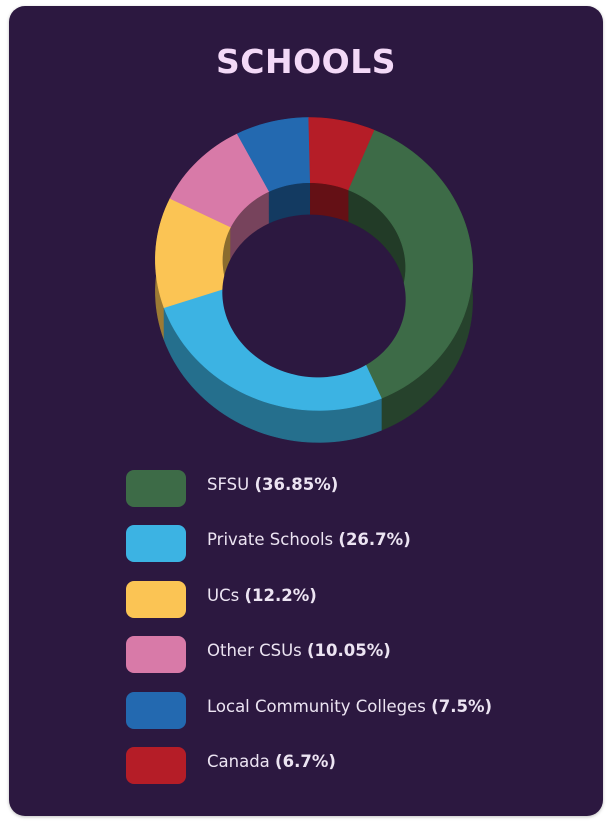 Image resolution: width=612 pixels, height=827 pixels. Describe the element at coordinates (314, 296) in the screenshot. I see `donut-hole` at that location.